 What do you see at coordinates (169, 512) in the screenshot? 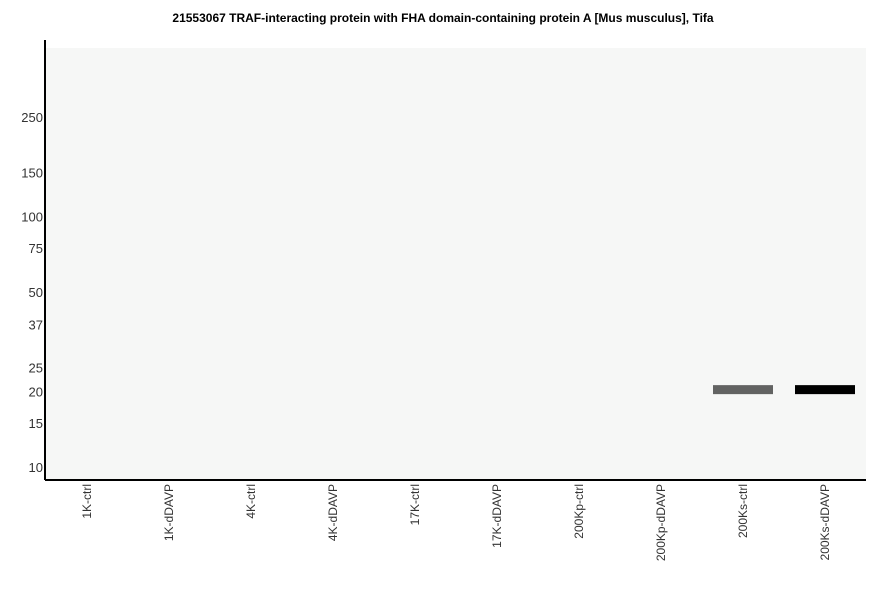
I see `lane-label: 1K-dDAVP` at bounding box center [169, 512].